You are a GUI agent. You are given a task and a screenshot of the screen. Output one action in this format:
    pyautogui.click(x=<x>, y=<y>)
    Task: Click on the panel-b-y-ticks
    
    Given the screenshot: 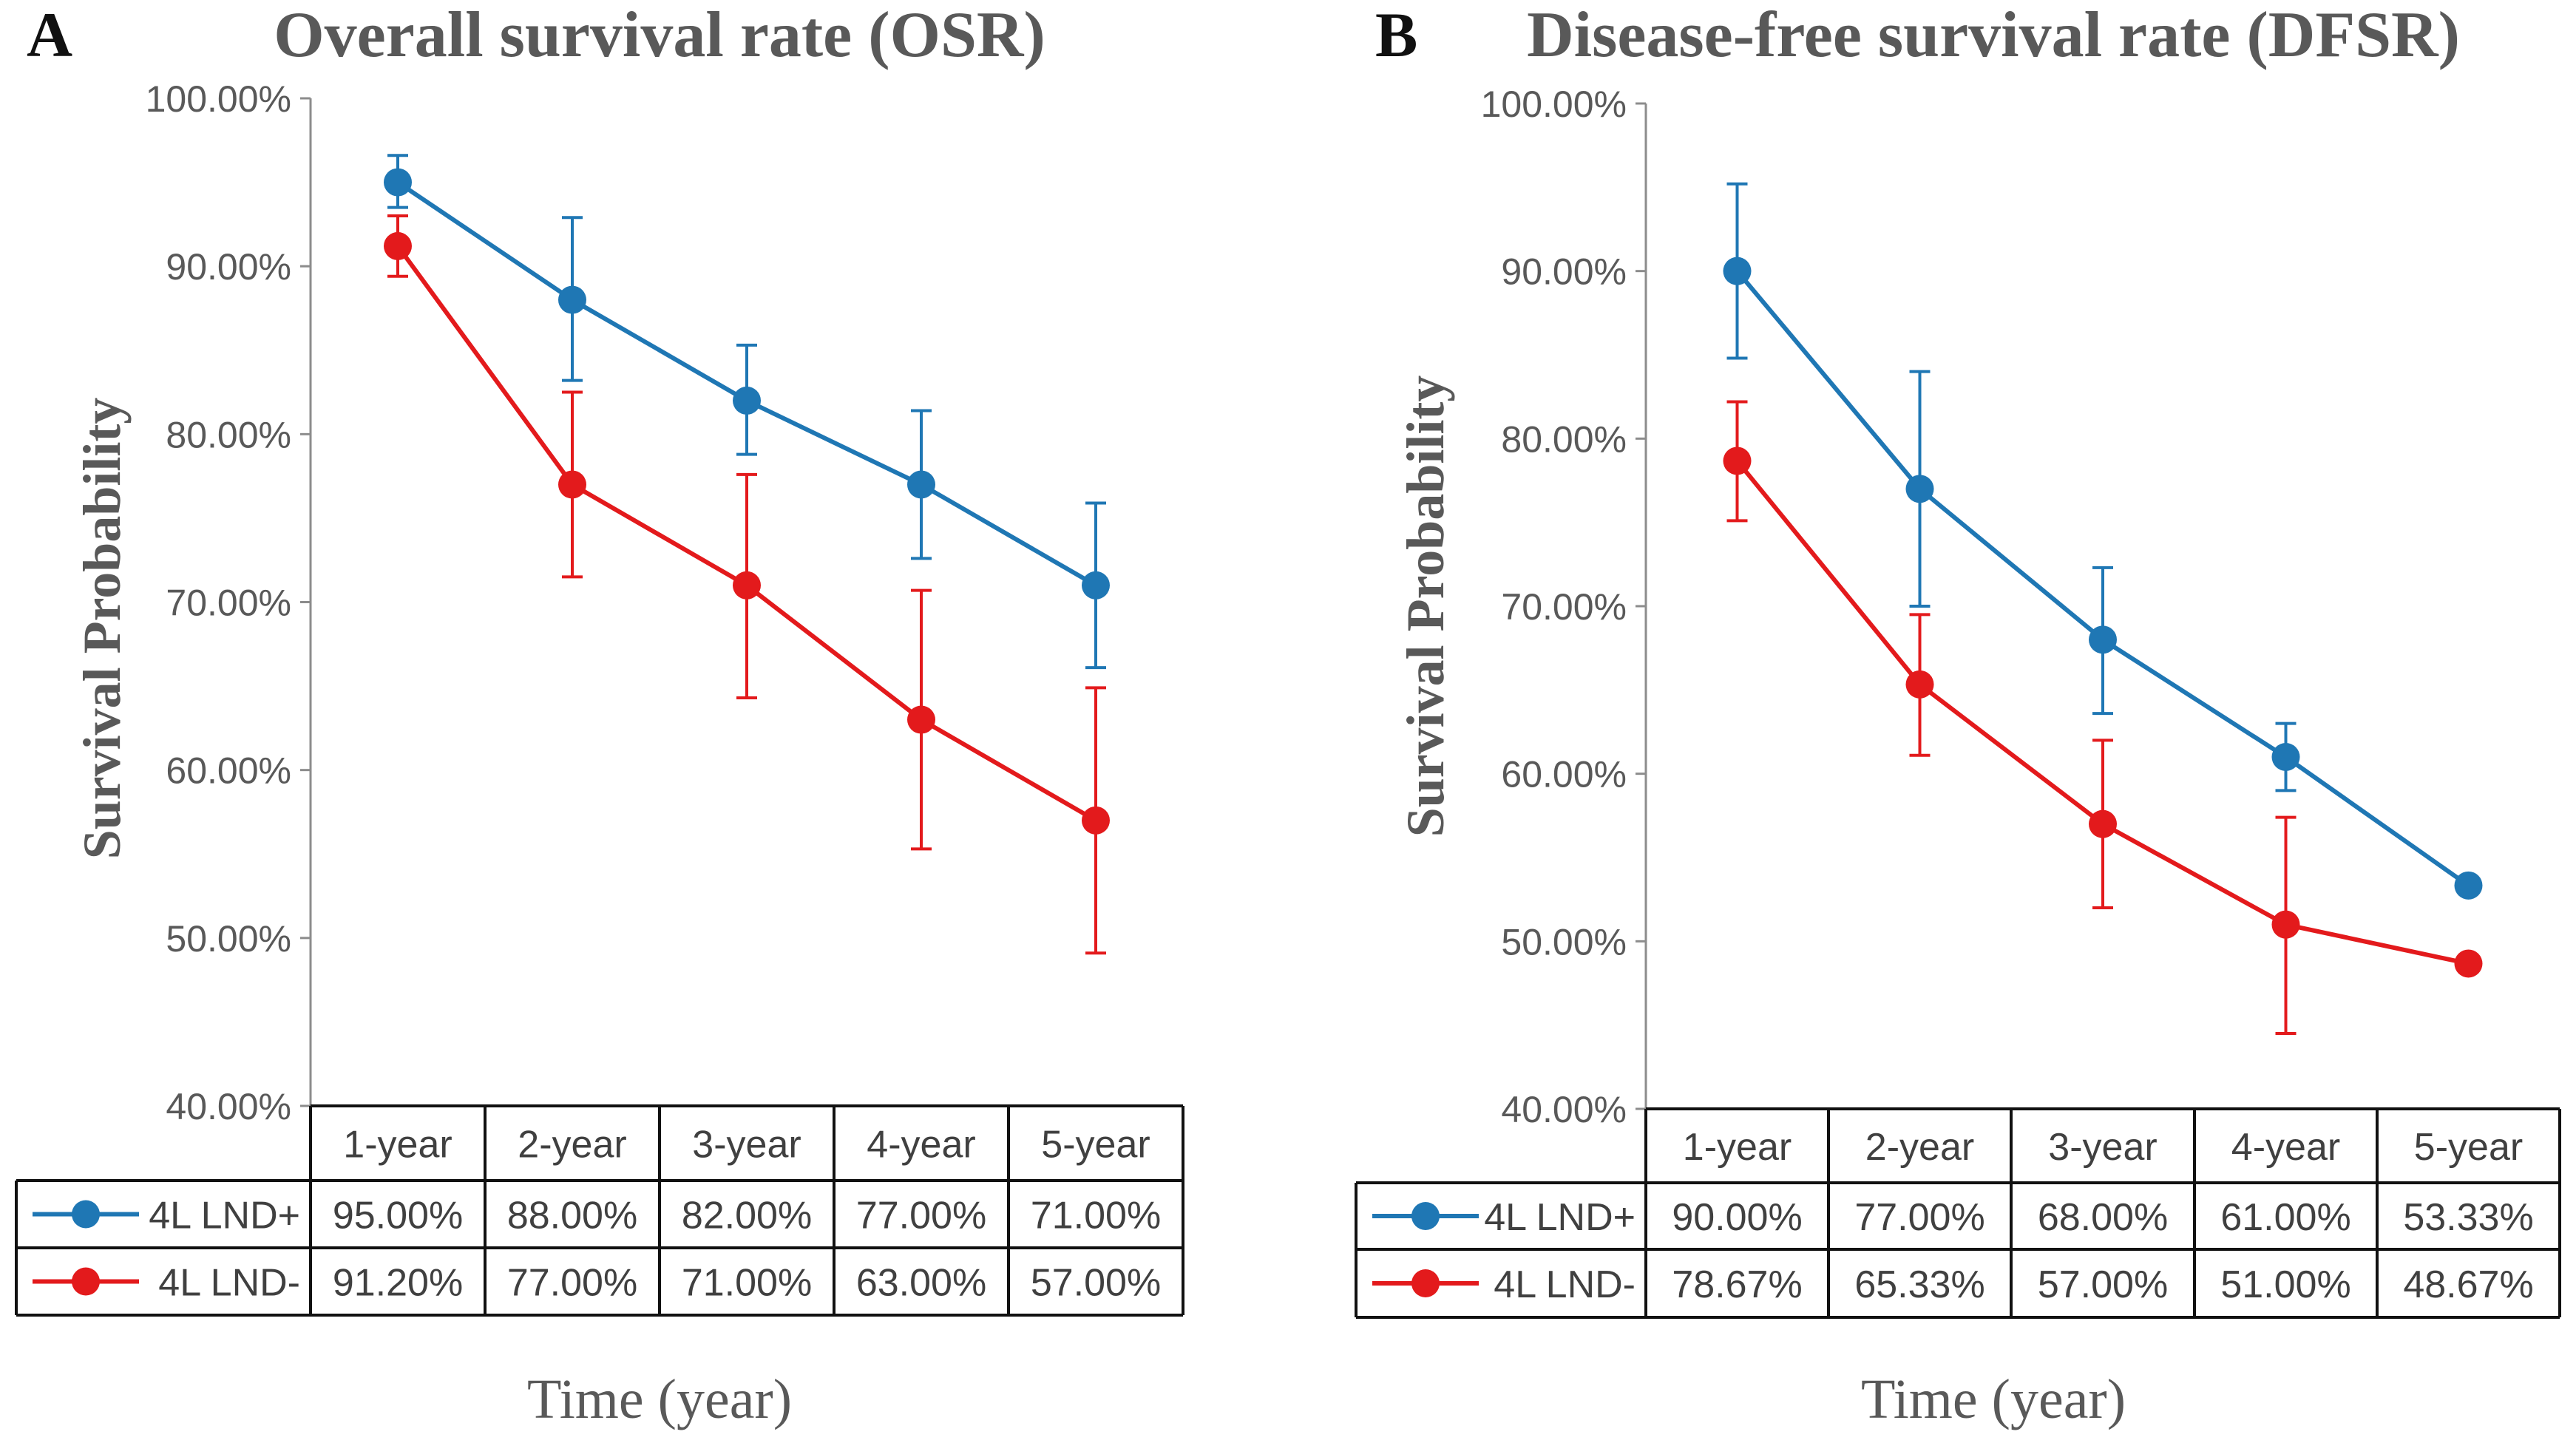 What is the action you would take?
    pyautogui.click(x=1641, y=606)
    